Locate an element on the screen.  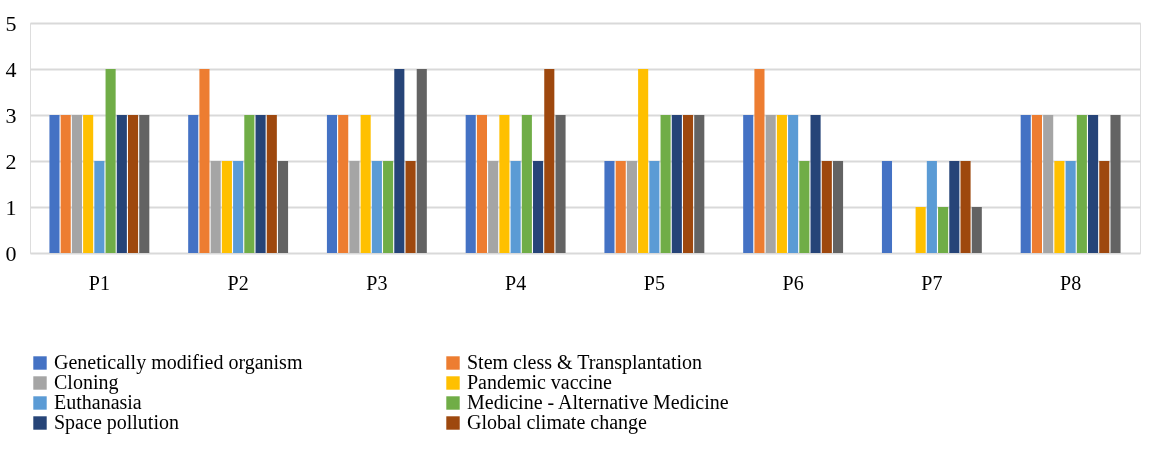
legend-label: Global climate change is located at coordinates (557, 422).